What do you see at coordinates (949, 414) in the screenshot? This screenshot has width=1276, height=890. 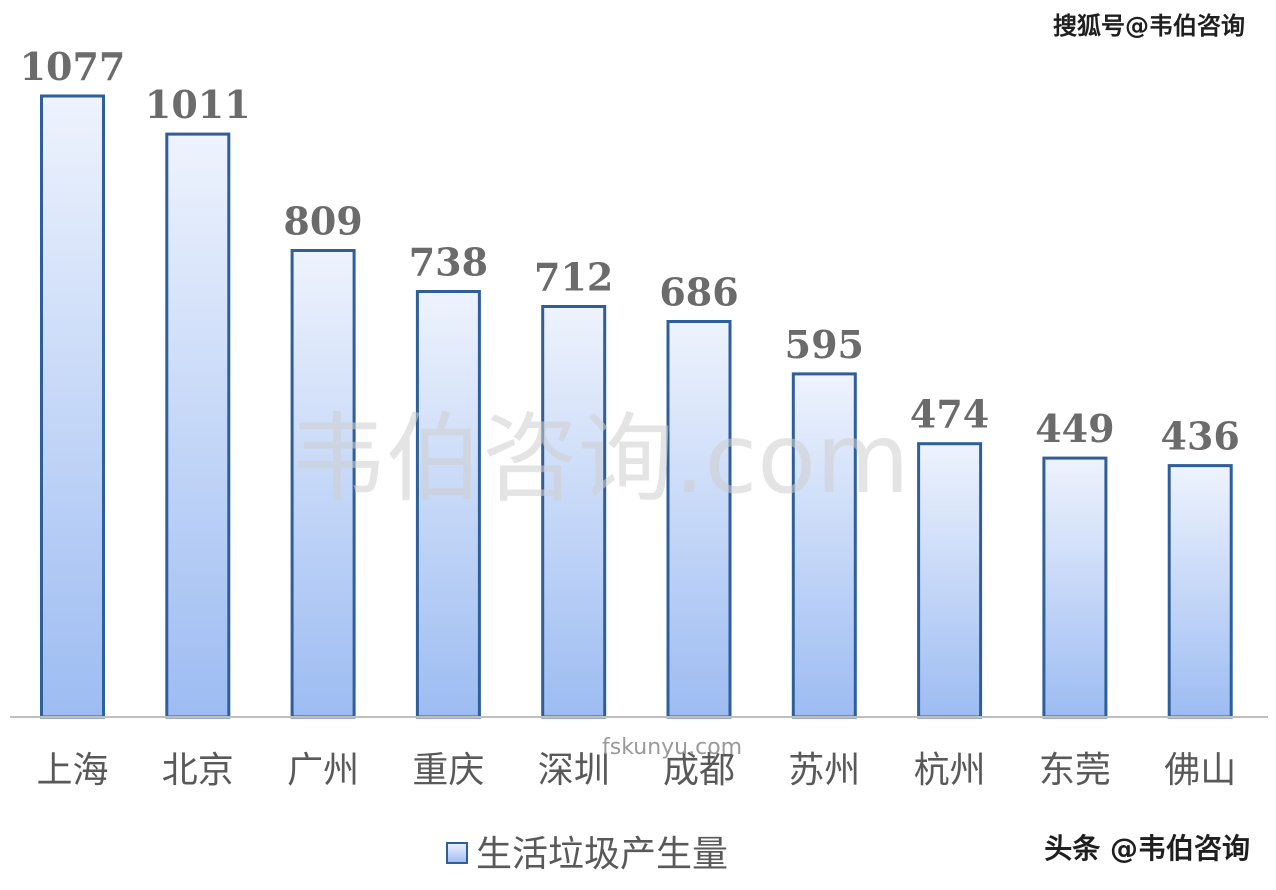 I see `data-label-7: 474` at bounding box center [949, 414].